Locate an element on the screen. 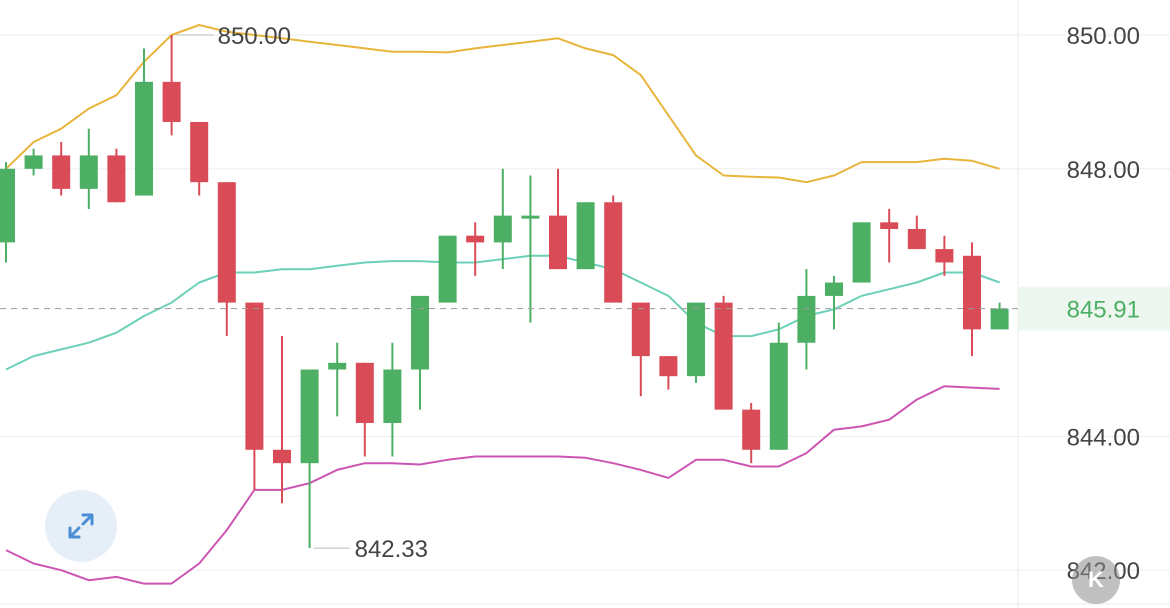  last-price-label-background is located at coordinates (1094, 308).